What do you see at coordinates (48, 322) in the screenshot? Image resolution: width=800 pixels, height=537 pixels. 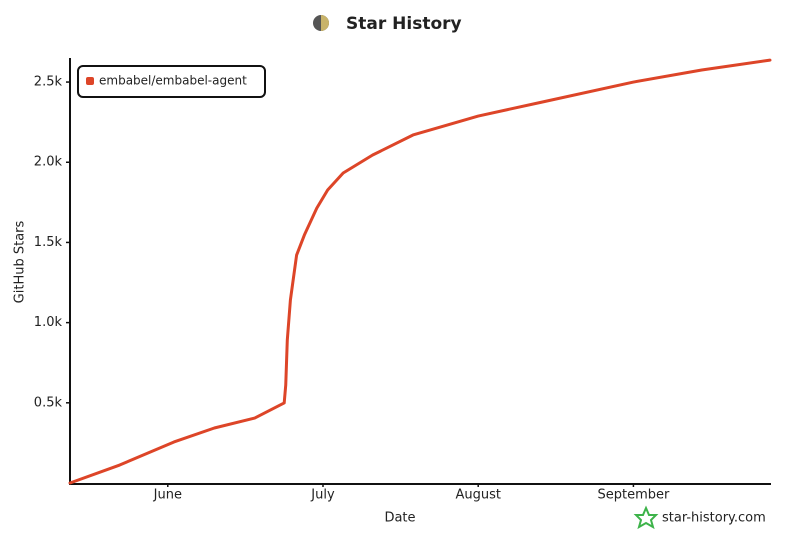 I see `y-tick-label: 1.0k` at bounding box center [48, 322].